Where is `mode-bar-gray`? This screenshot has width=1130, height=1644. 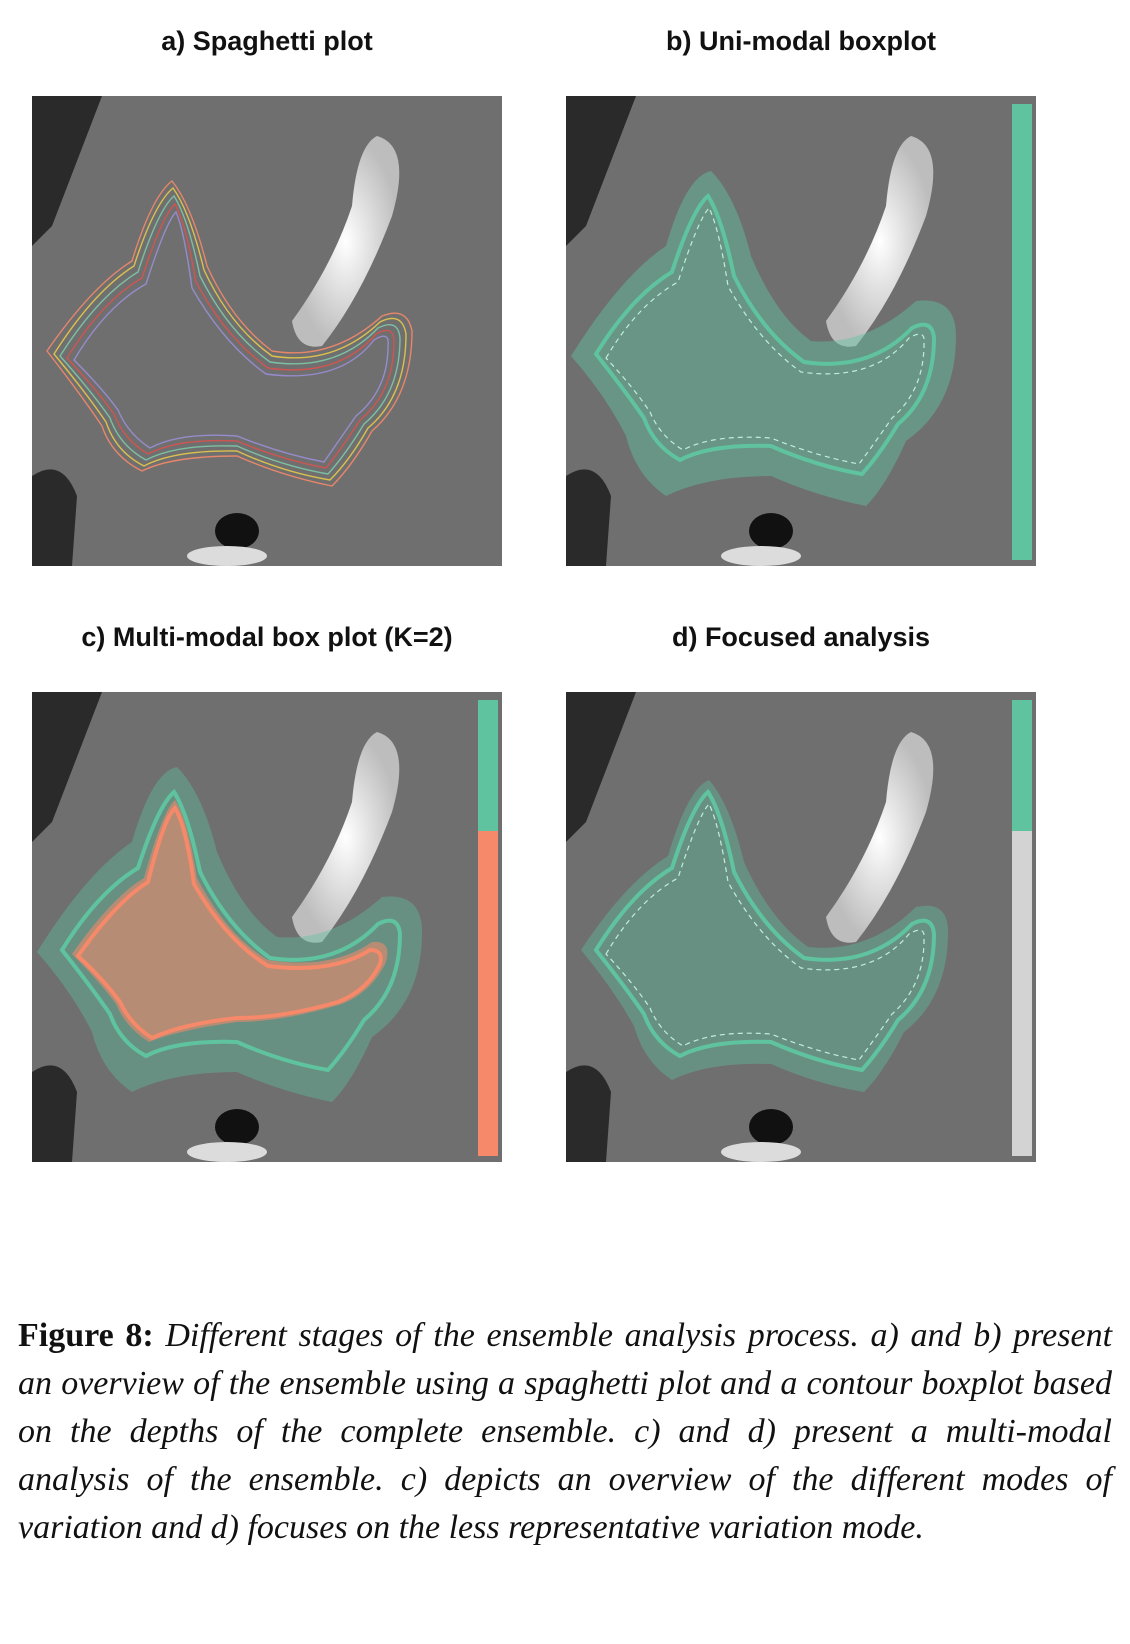
mode-bar-gray is located at coordinates (1022, 993).